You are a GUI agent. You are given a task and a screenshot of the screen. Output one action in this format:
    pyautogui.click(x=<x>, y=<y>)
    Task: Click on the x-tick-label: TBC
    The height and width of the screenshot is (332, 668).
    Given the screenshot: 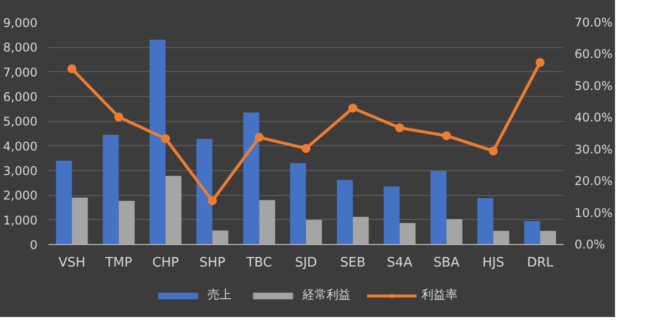 What is the action you would take?
    pyautogui.click(x=258, y=263)
    